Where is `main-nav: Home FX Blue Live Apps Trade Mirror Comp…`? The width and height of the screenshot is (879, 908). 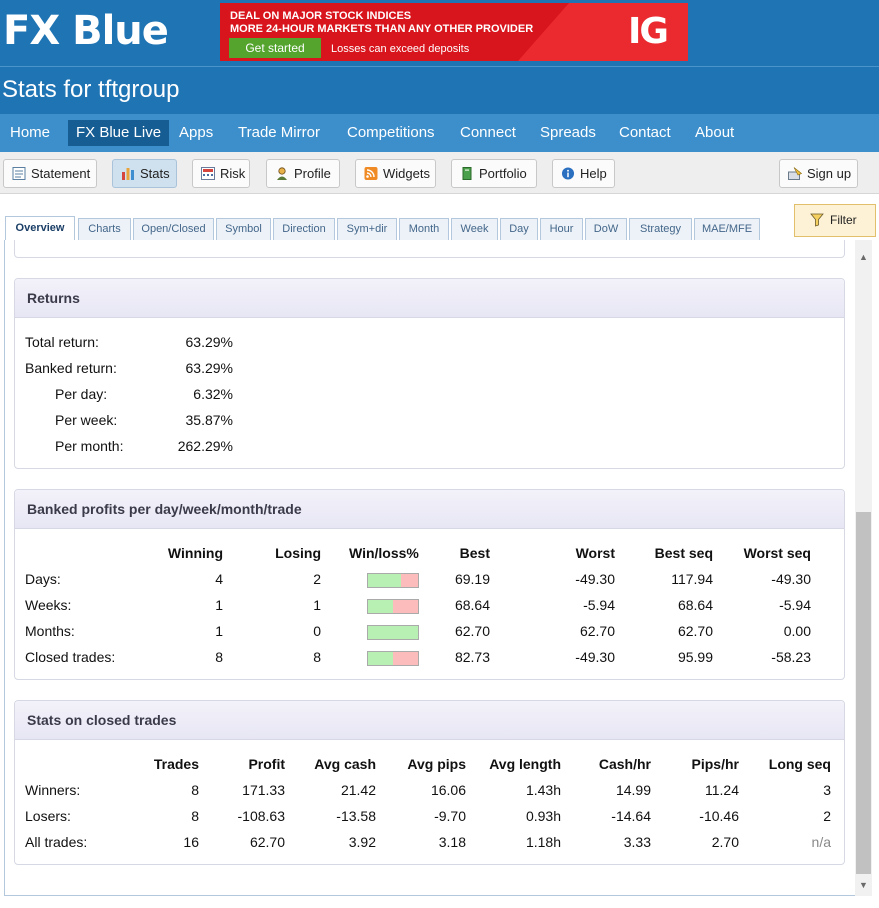
main-nav: Home FX Blue Live Apps Trade Mirror Comp… is located at coordinates (439, 133).